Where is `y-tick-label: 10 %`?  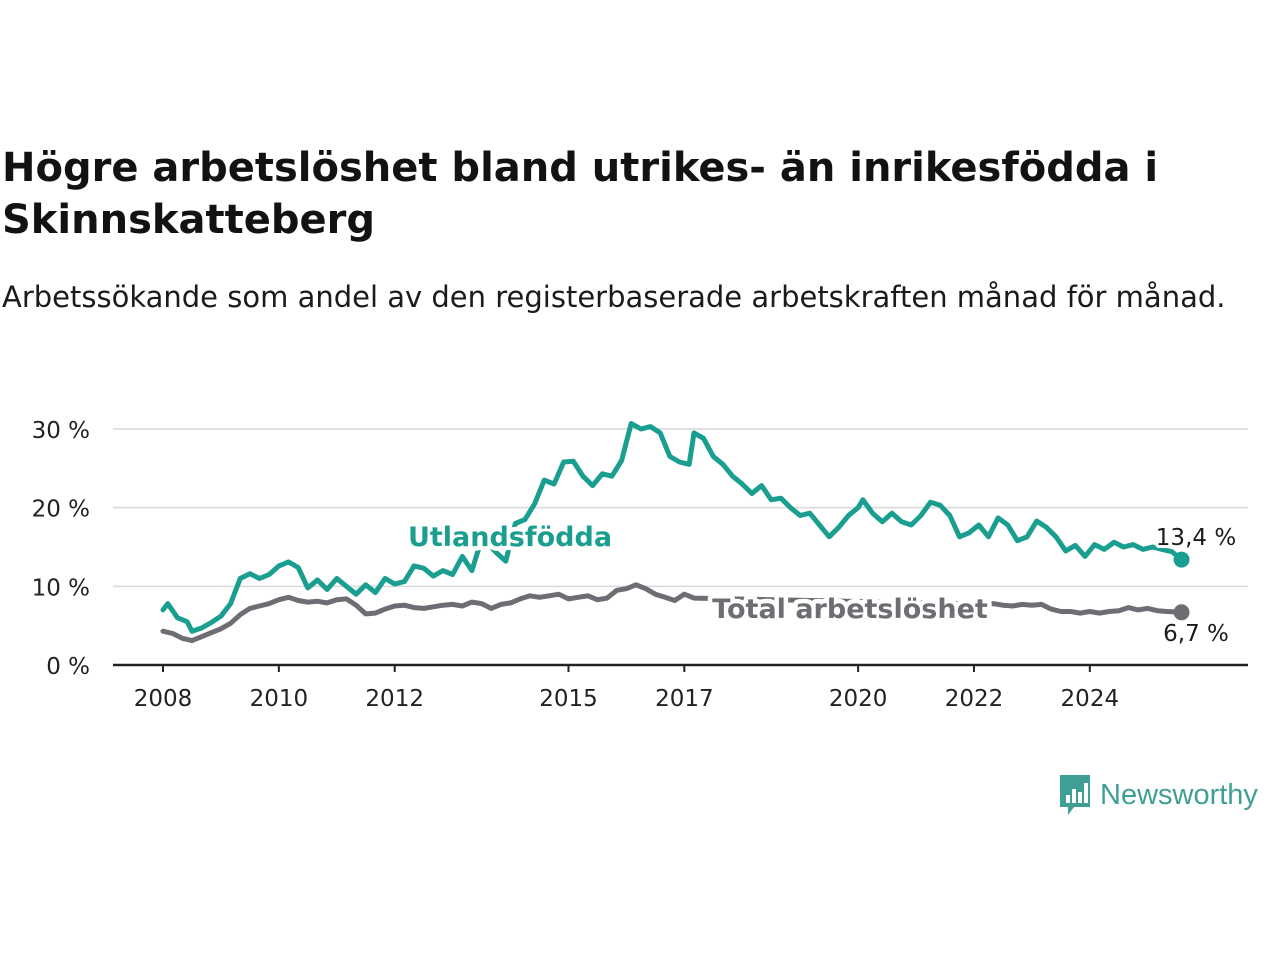 y-tick-label: 10 % is located at coordinates (61, 588).